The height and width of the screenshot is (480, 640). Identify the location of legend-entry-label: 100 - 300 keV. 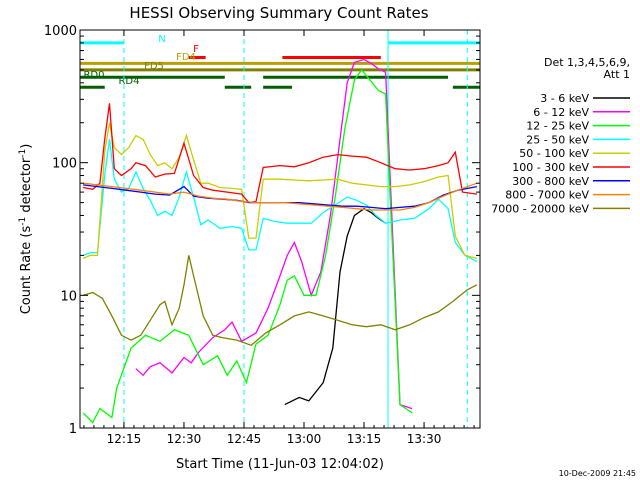
(550, 167).